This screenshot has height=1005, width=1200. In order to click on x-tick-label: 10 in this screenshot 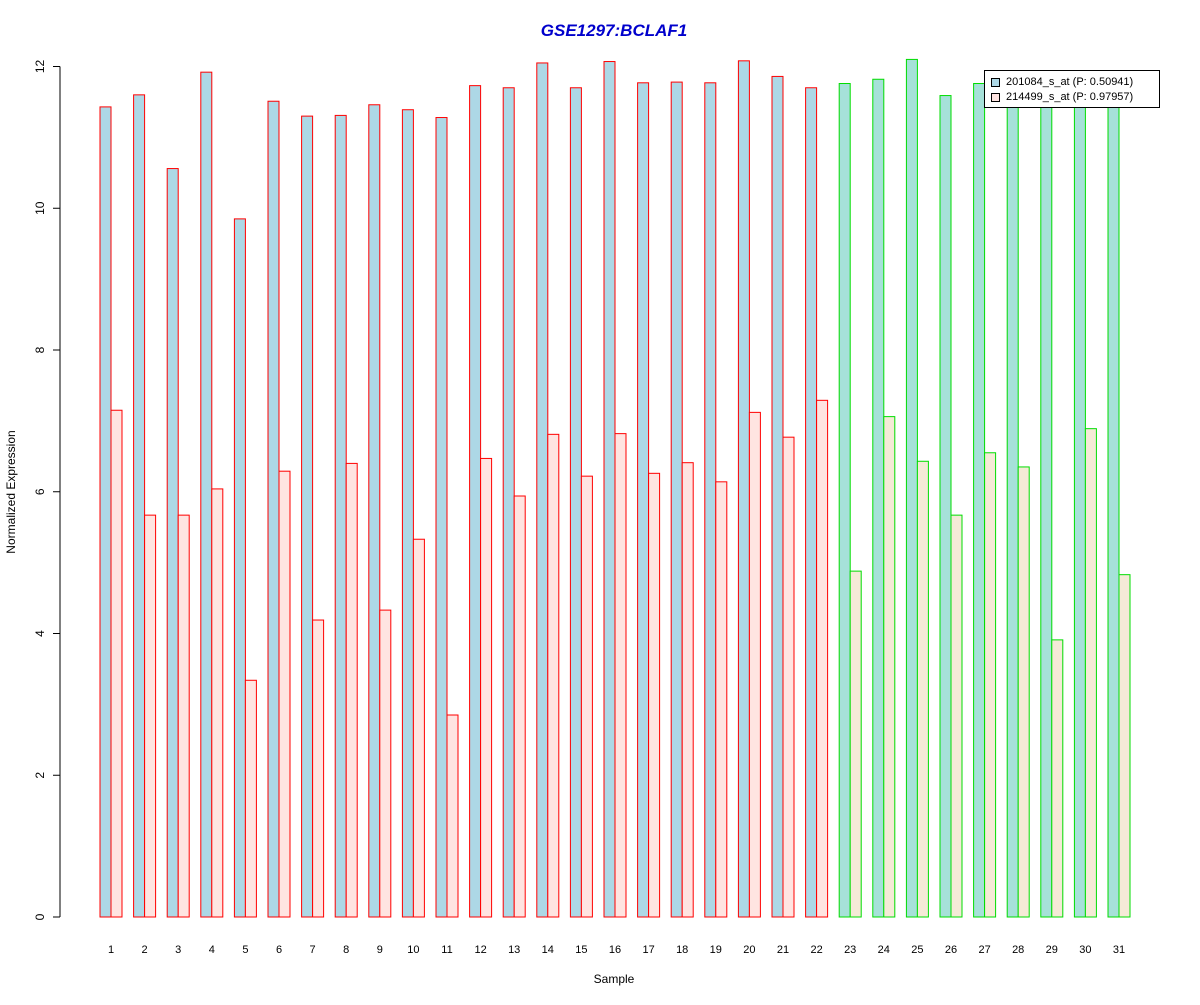, I will do `click(413, 950)`.